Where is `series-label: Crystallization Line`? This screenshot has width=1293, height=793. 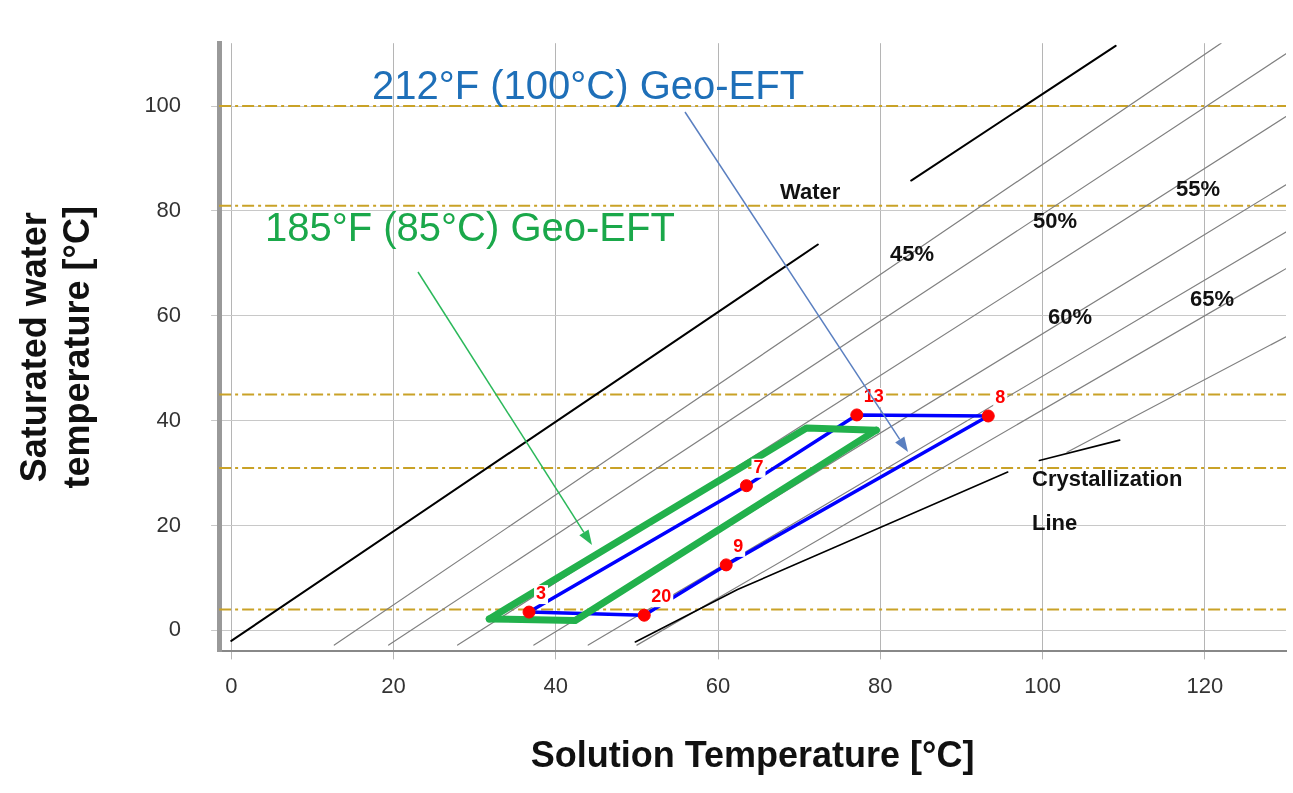 series-label: Crystallization Line is located at coordinates (1107, 501).